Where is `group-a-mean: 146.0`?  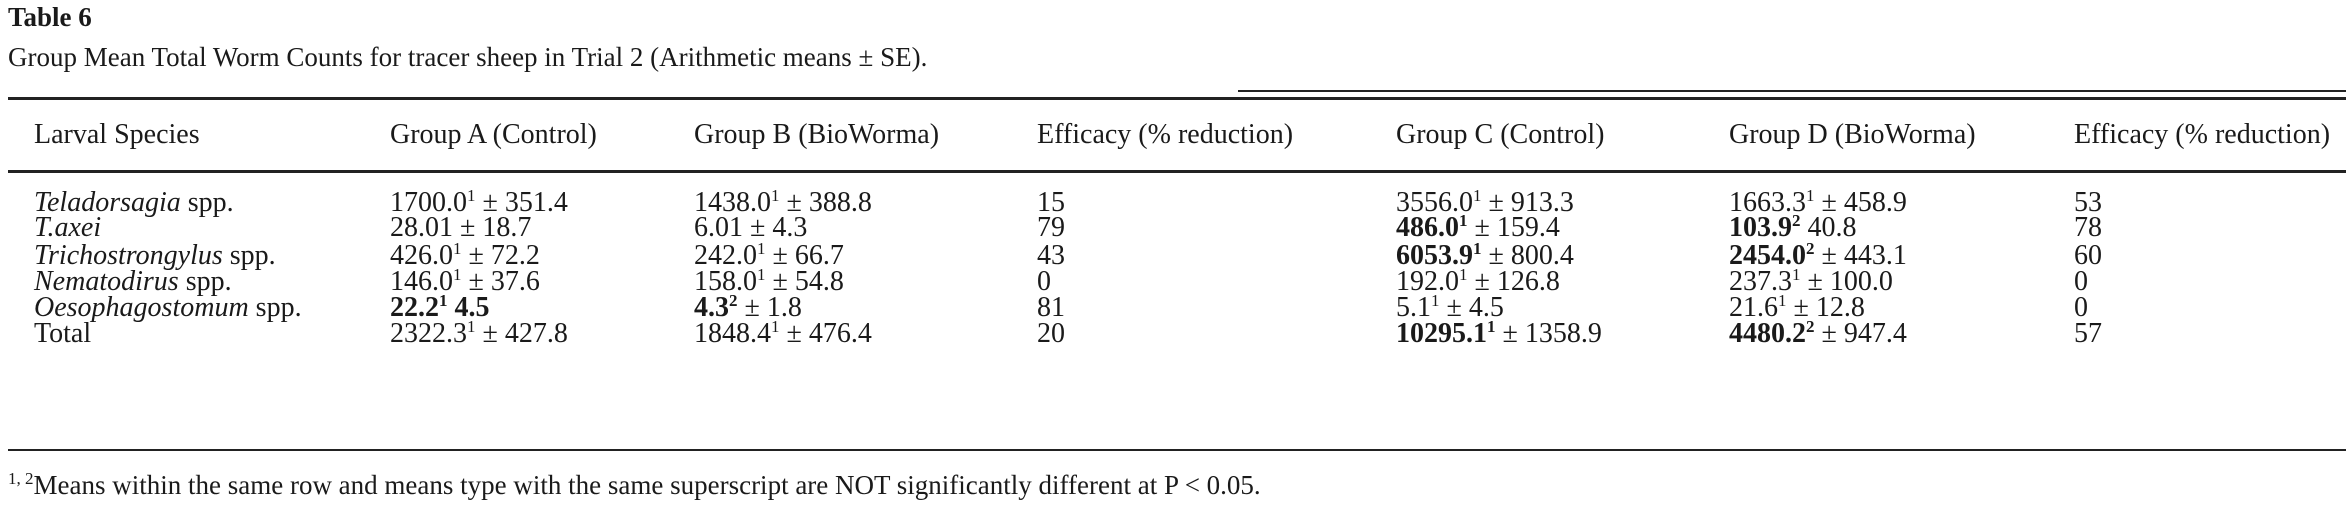 group-a-mean: 146.0 is located at coordinates (421, 281).